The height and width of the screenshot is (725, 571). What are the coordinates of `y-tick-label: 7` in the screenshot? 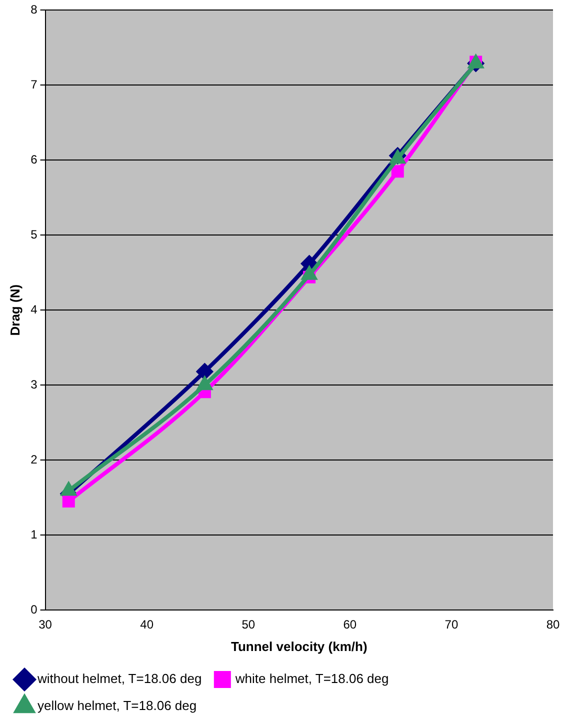 It's located at (34, 84).